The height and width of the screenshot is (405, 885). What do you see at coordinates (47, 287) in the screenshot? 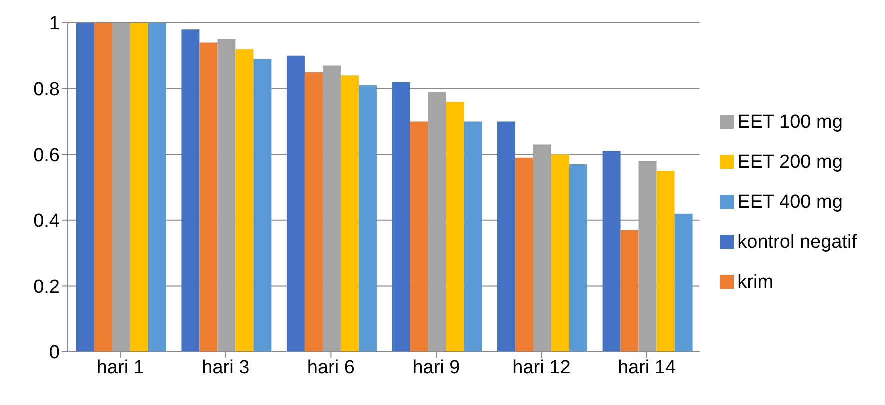
I see `y-tick-label: 0.2` at bounding box center [47, 287].